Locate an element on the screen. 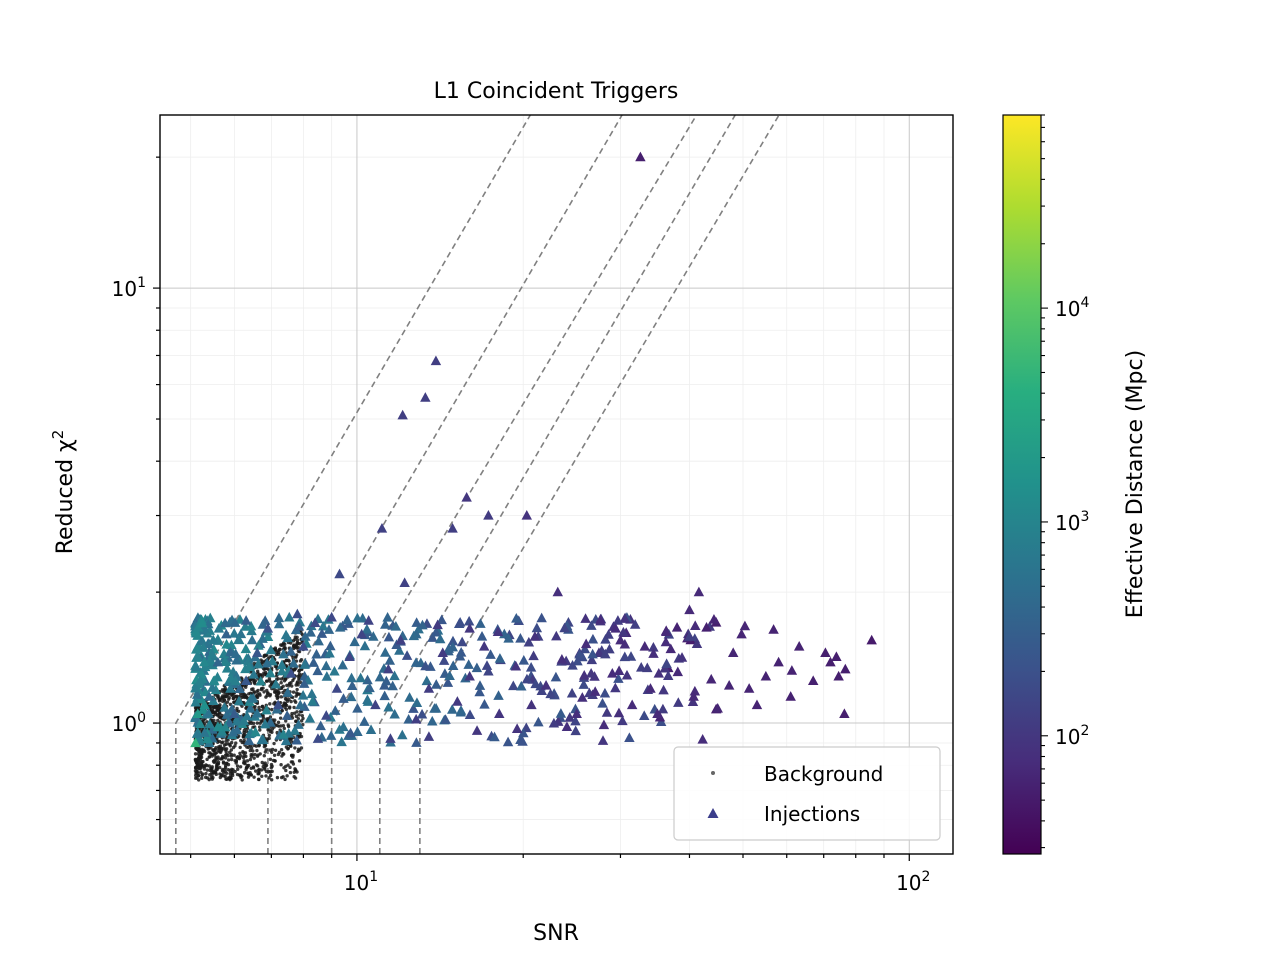 The height and width of the screenshot is (960, 1280). colorbar-tick-label: 10² is located at coordinates (1072, 736).